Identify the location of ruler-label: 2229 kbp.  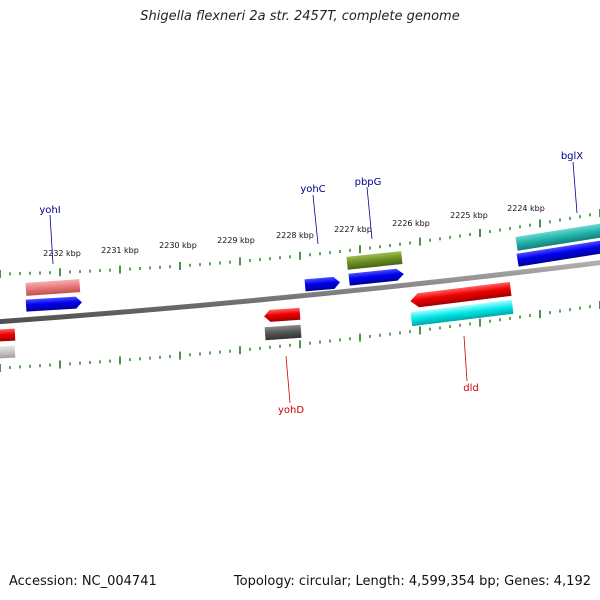
(236, 240).